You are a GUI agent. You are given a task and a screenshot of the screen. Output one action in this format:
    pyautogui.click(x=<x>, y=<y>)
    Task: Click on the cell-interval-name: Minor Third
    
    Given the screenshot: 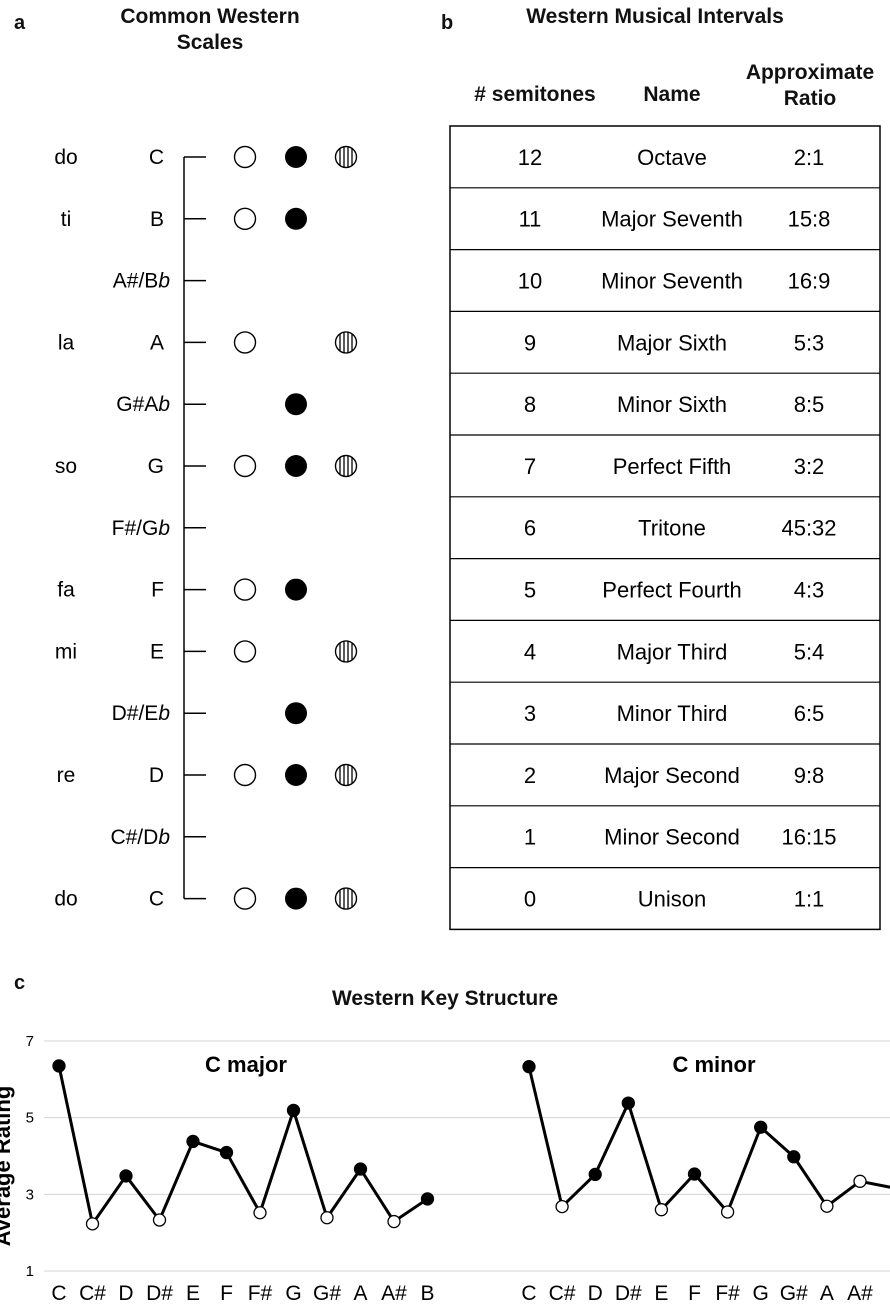 What is the action you would take?
    pyautogui.click(x=672, y=713)
    